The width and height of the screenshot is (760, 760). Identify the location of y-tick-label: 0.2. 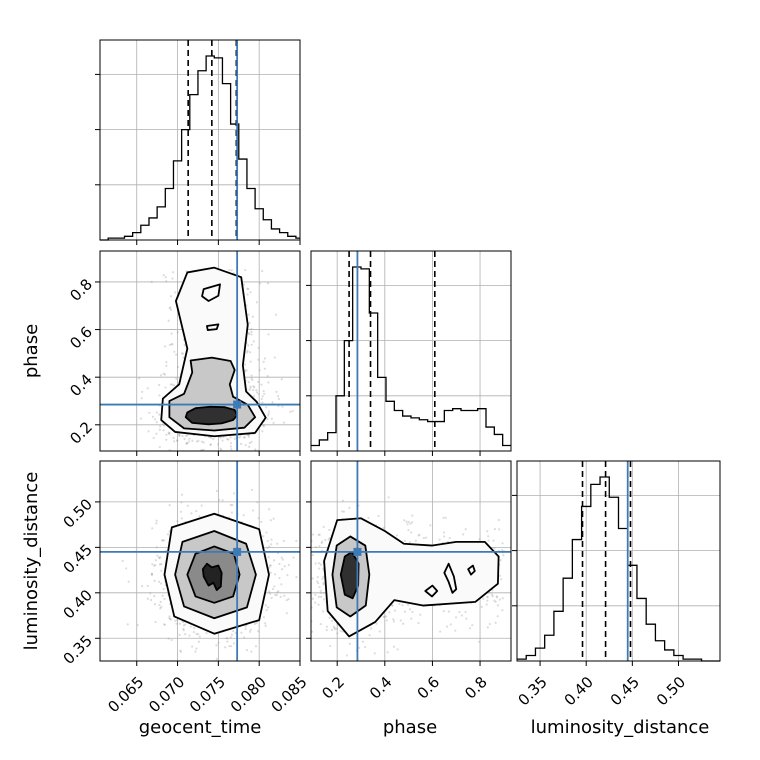
(81, 433).